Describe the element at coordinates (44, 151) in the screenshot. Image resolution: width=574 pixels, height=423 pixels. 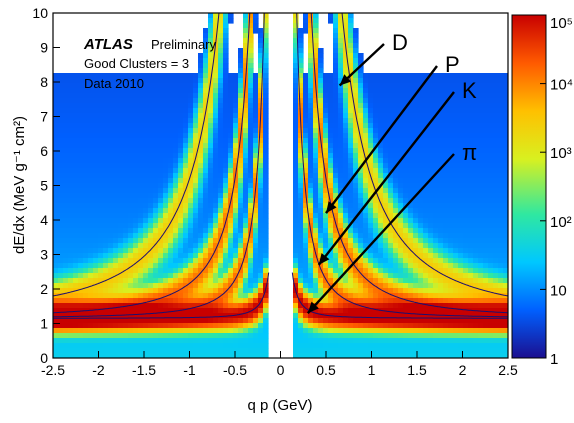
I see `y-tick-label: 6` at that location.